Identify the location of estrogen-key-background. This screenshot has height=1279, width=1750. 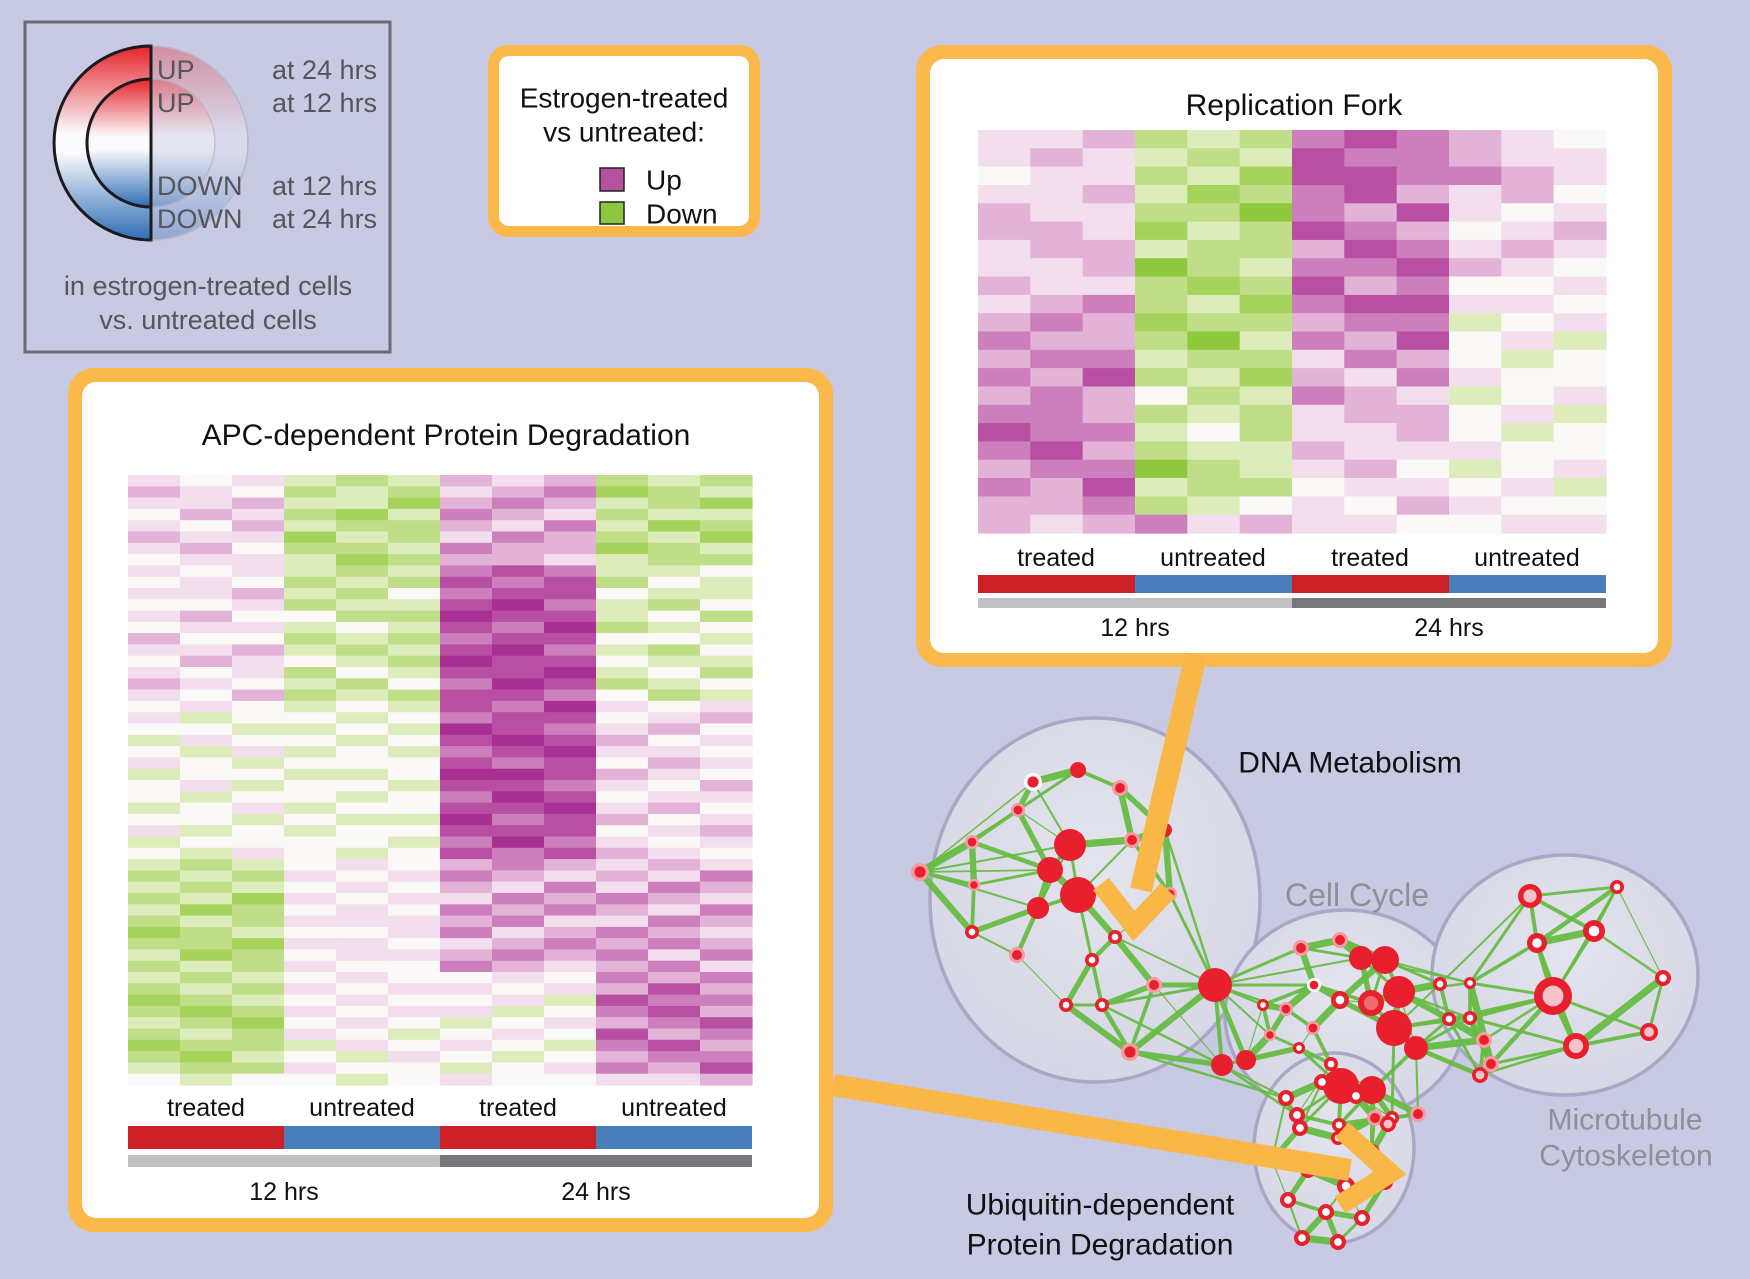
(624, 141).